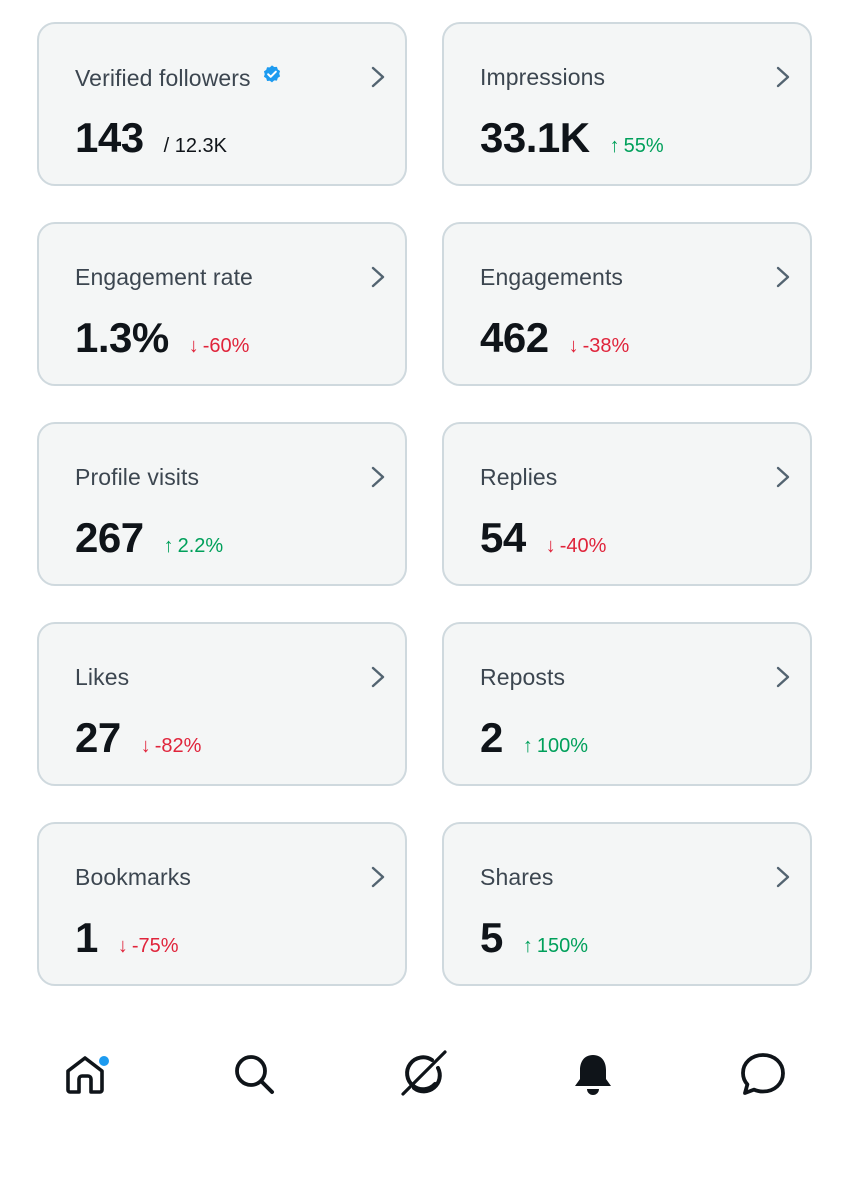 This screenshot has height=1200, width=848. What do you see at coordinates (122, 337) in the screenshot?
I see `metric-value: 1.3%` at bounding box center [122, 337].